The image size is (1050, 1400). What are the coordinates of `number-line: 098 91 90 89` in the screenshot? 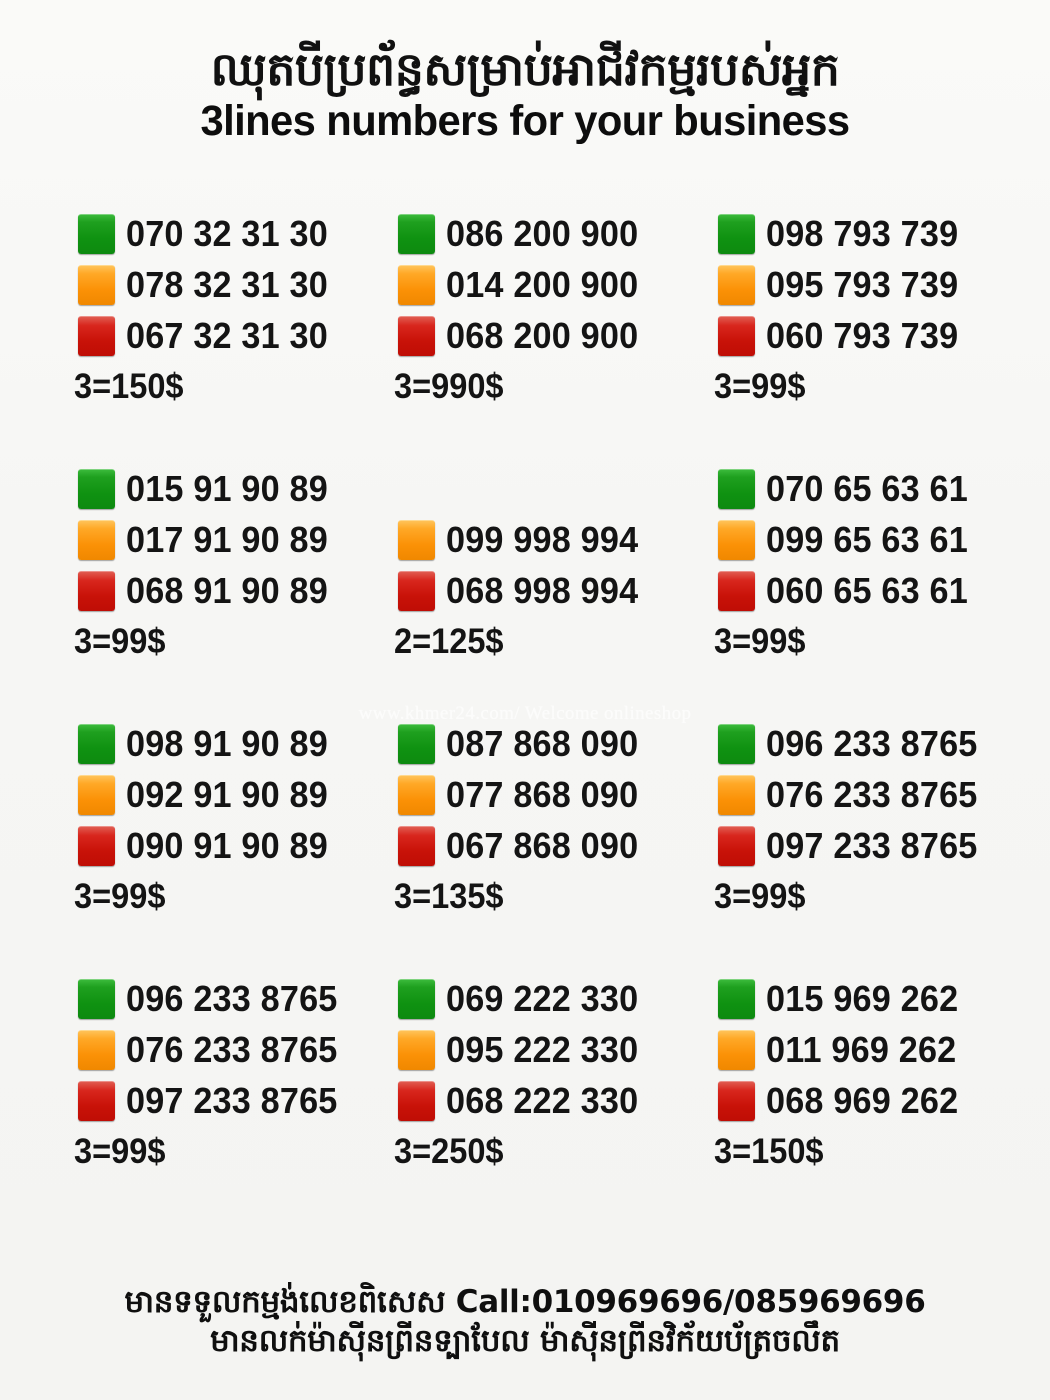 It's located at (238, 743).